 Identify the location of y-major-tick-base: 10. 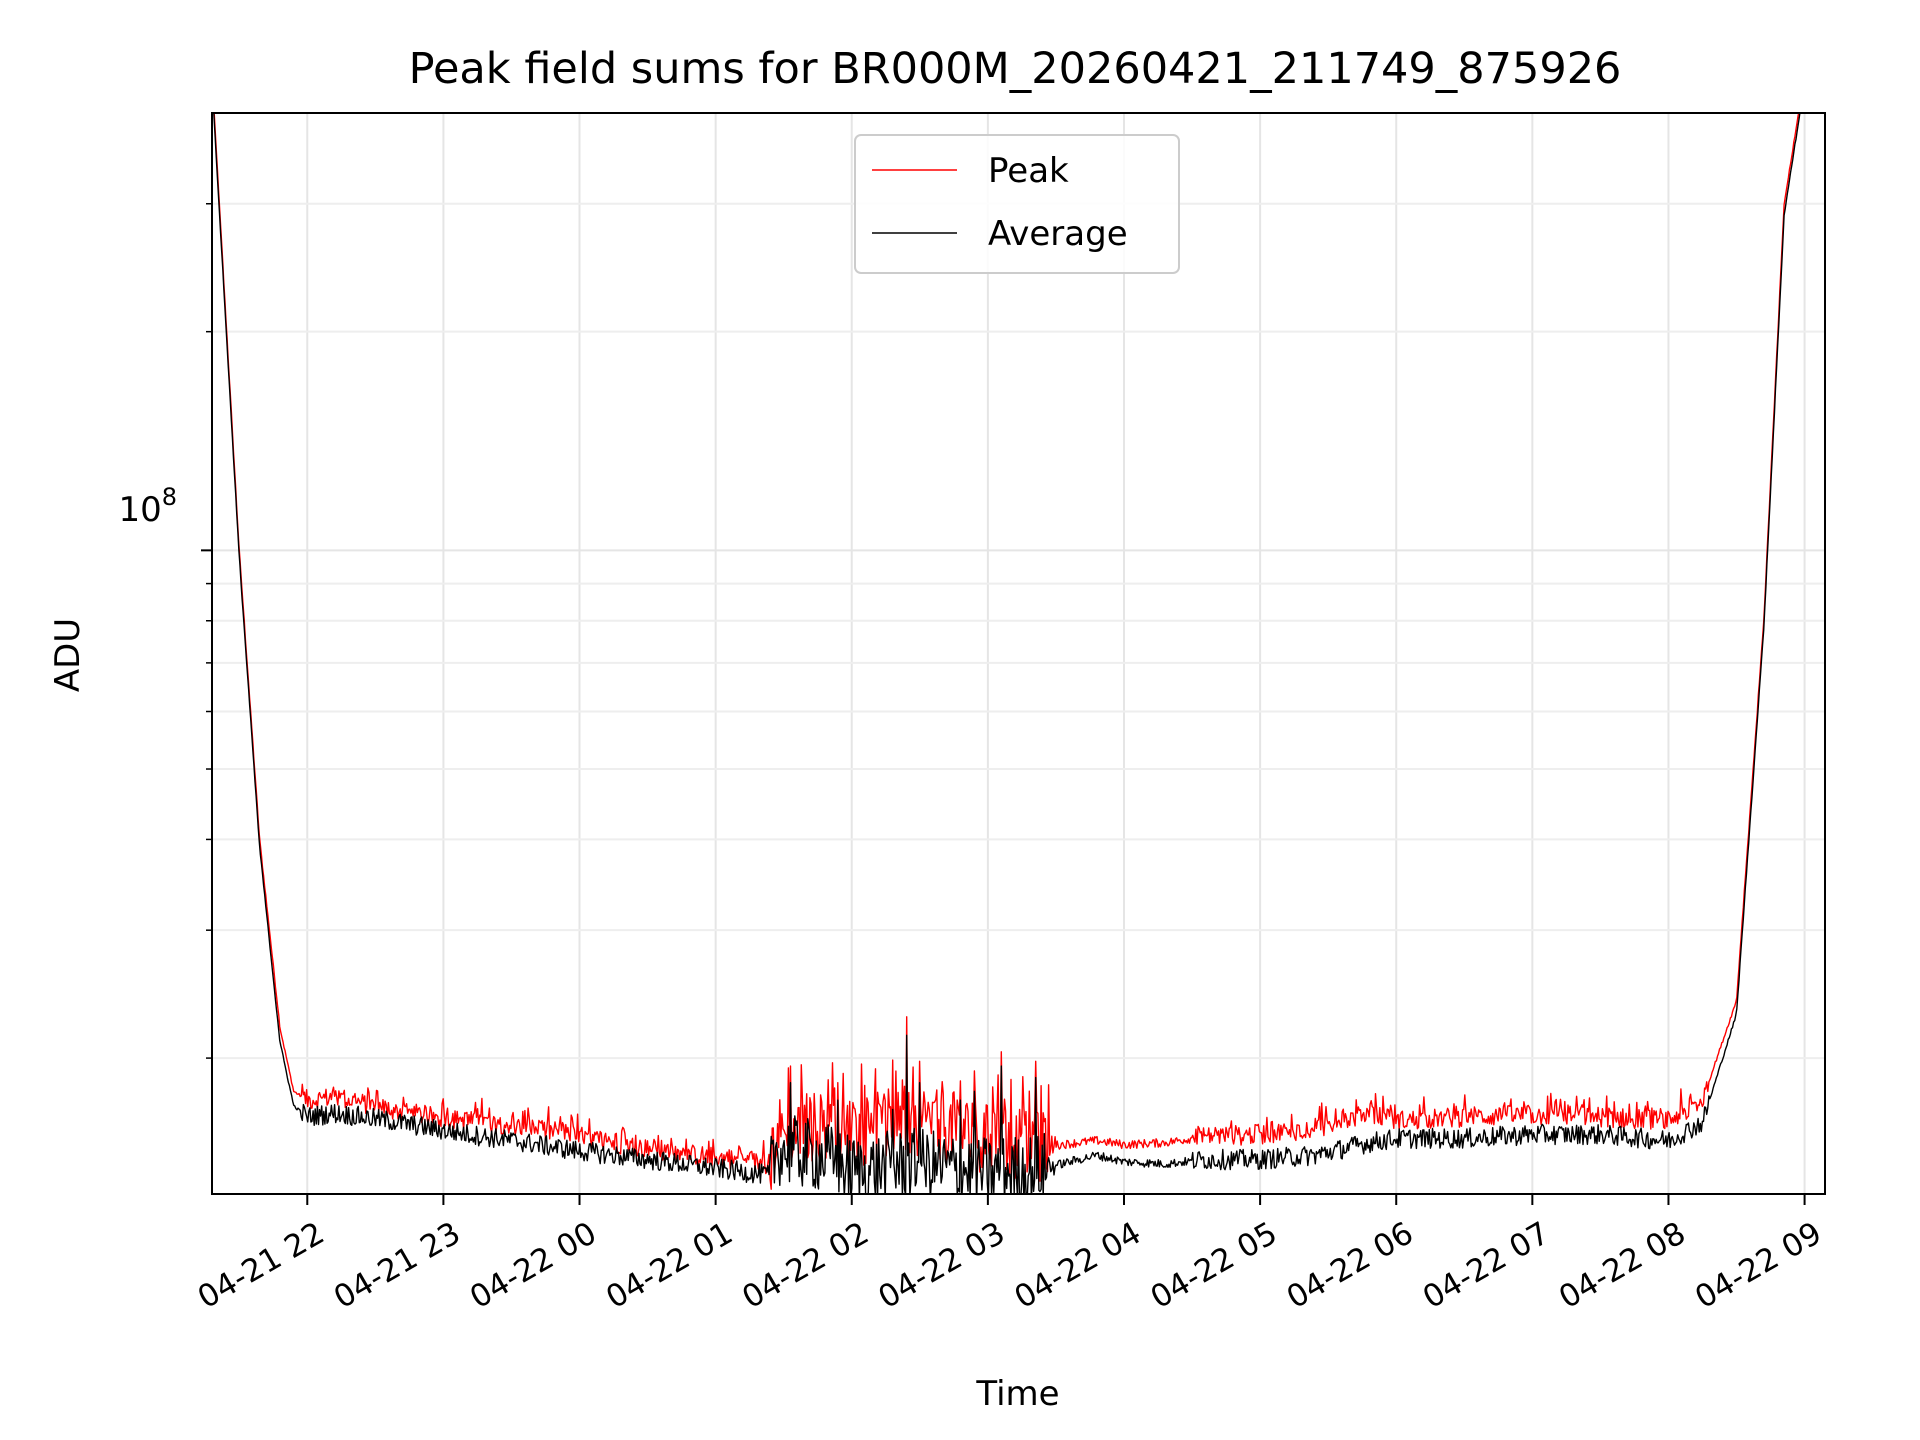
(139, 510).